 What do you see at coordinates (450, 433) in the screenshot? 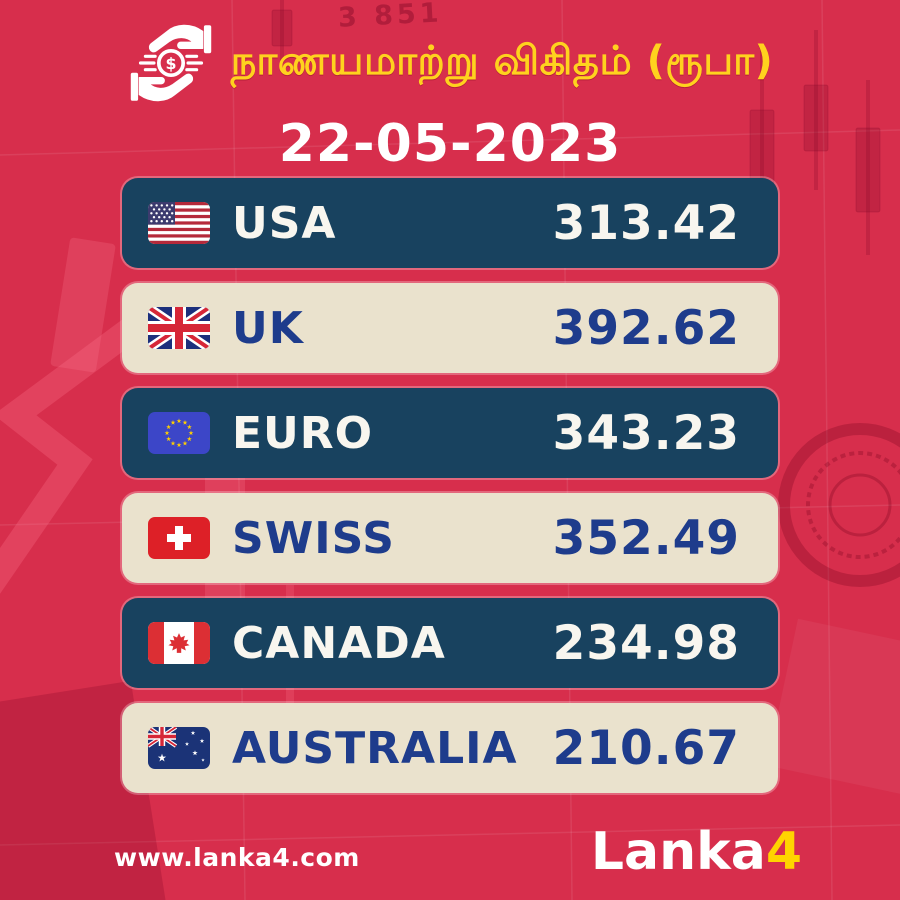
I see `rate-row-euro: EURO 343.23` at bounding box center [450, 433].